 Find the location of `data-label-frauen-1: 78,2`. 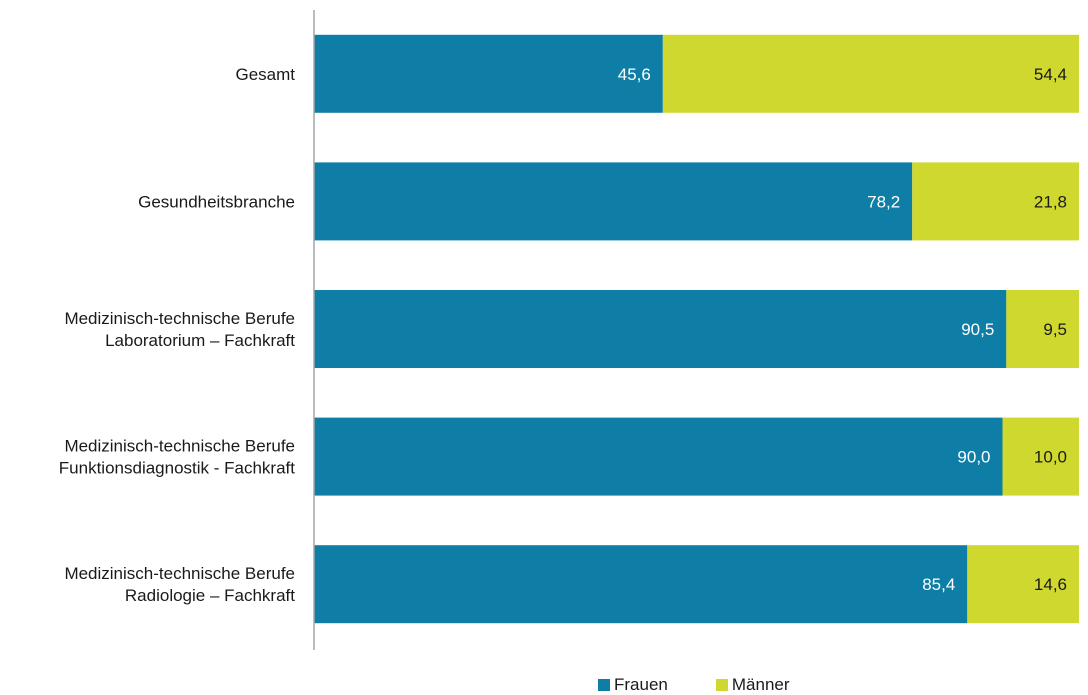

data-label-frauen-1: 78,2 is located at coordinates (883, 201).